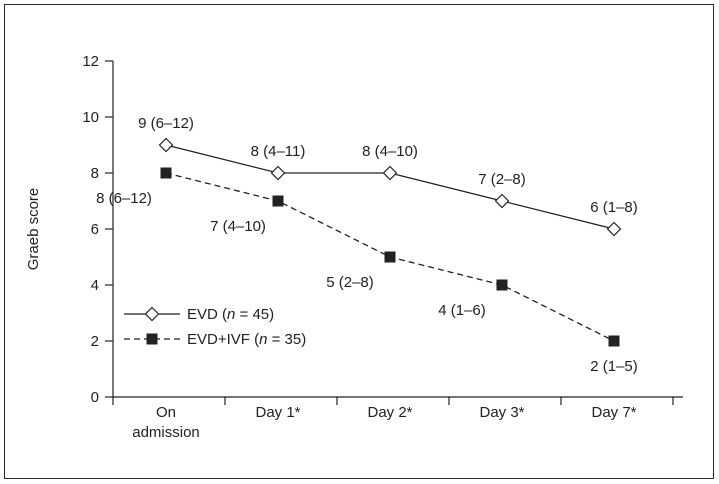  What do you see at coordinates (95, 341) in the screenshot?
I see `y-tick-label: 2` at bounding box center [95, 341].